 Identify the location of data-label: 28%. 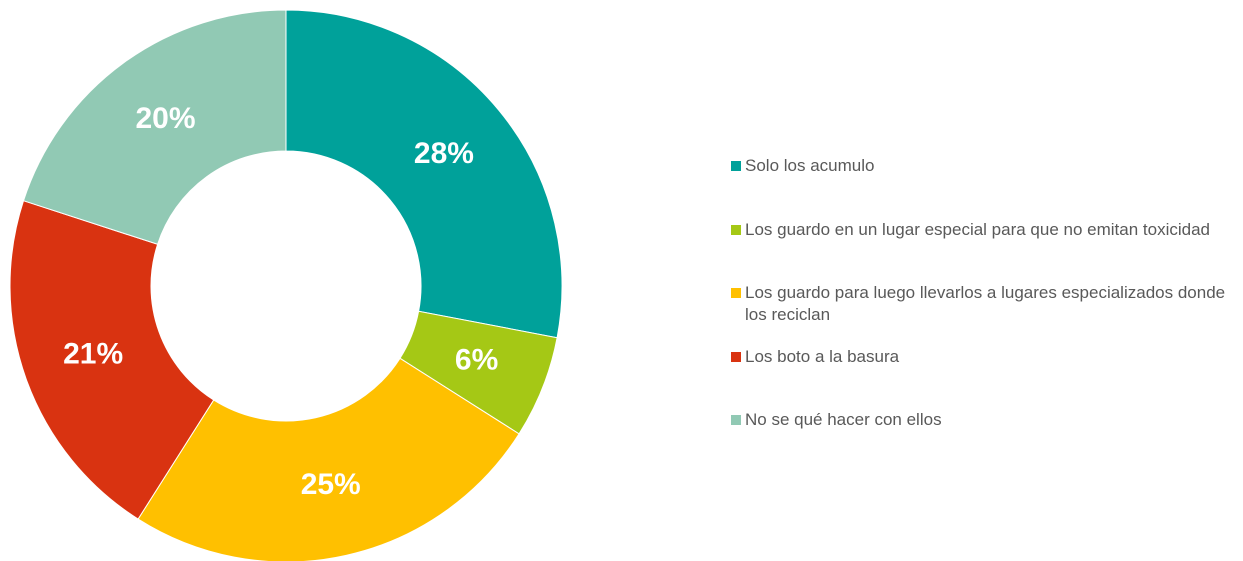
(444, 153).